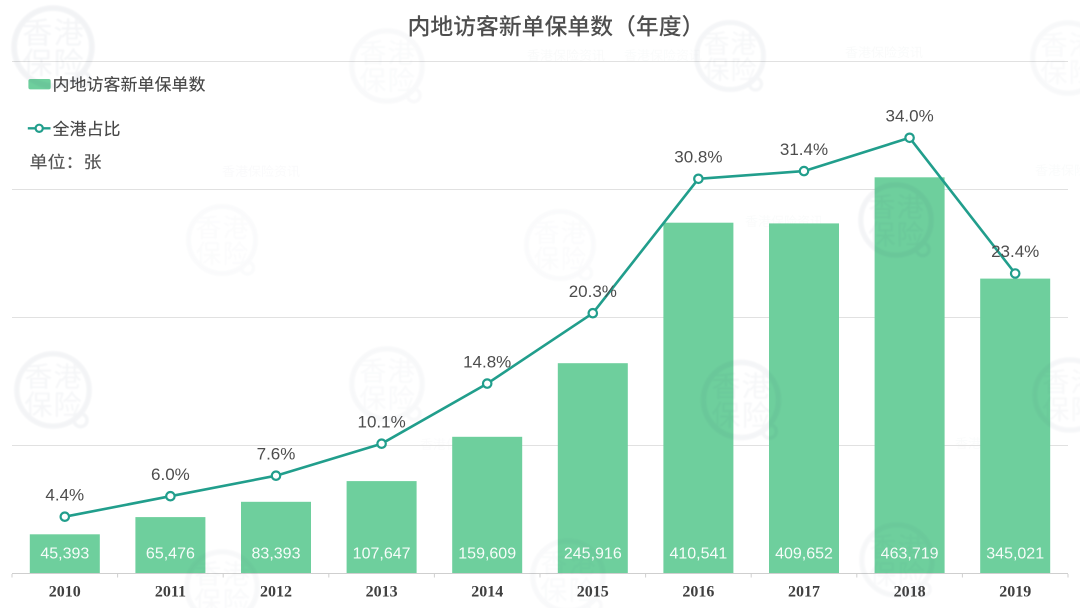 This screenshot has width=1080, height=608. What do you see at coordinates (698, 592) in the screenshot?
I see `svg-text: 2016` at bounding box center [698, 592].